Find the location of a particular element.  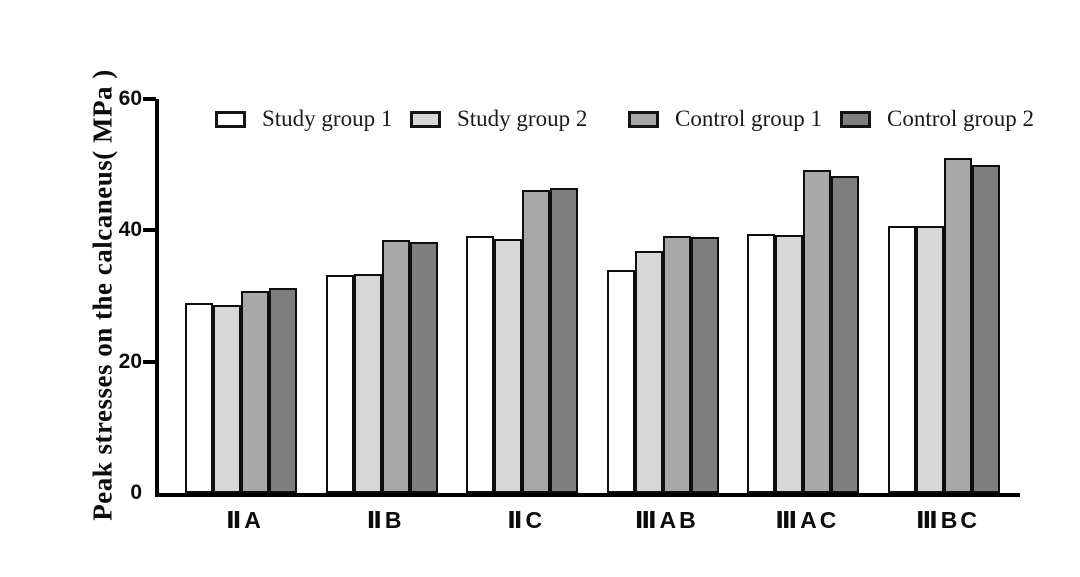

x-category-label: ⅡA is located at coordinates (245, 520).